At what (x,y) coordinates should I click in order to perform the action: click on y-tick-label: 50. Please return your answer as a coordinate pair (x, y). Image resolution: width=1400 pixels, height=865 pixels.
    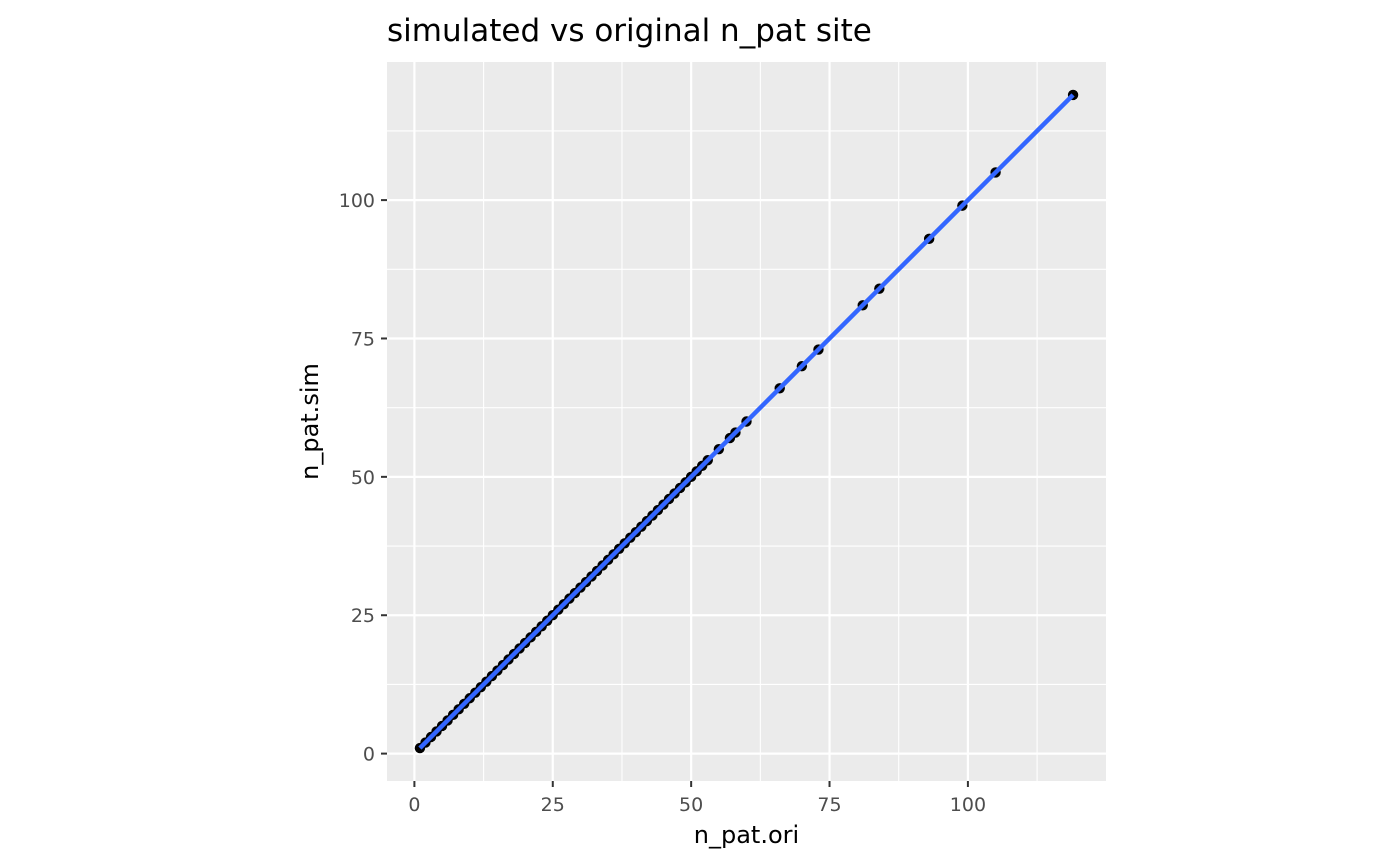
    Looking at the image, I should click on (363, 478).